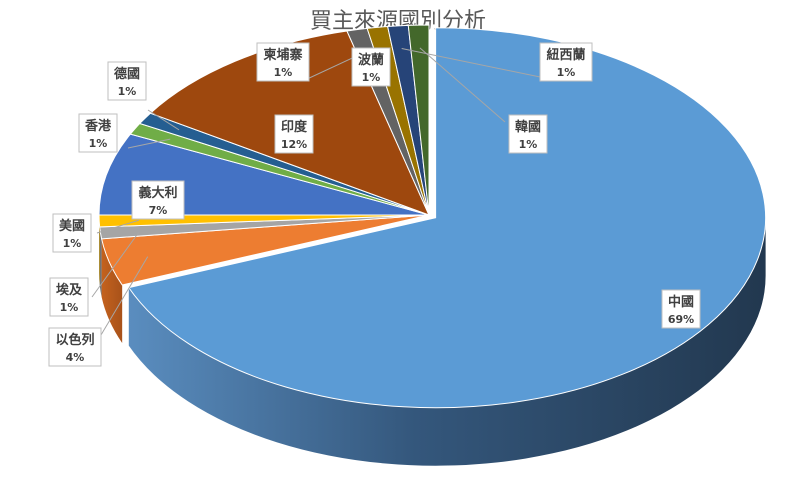  I want to click on label-value-12: 1%, so click(528, 144).